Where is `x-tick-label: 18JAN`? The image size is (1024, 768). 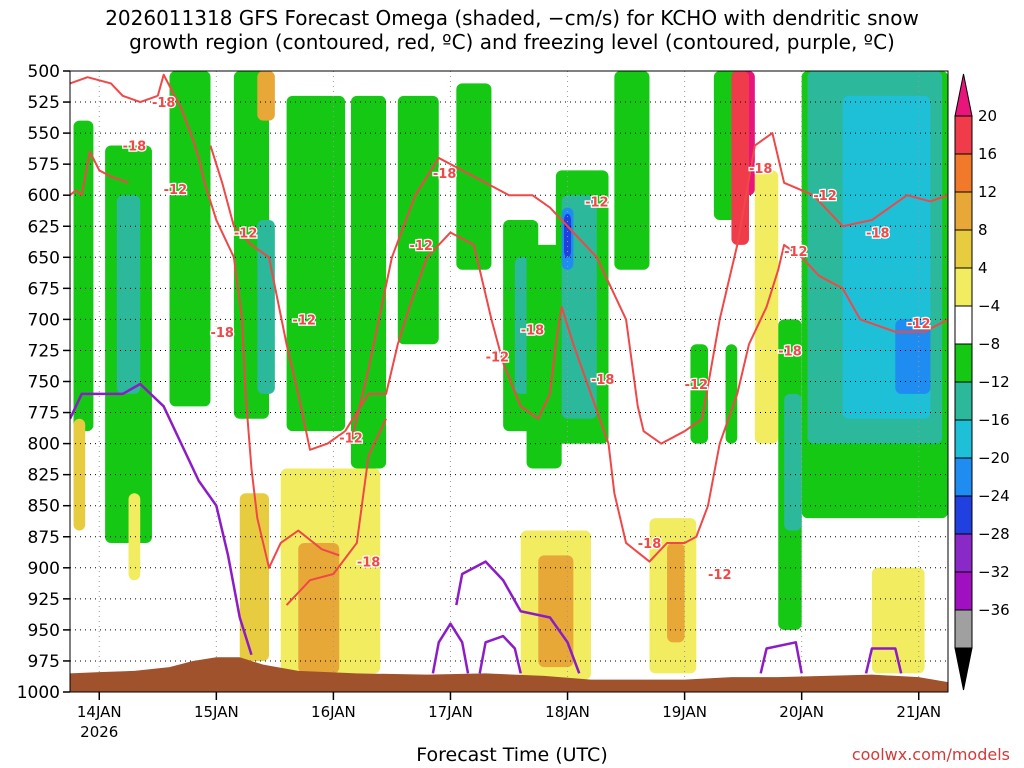
x-tick-label: 18JAN is located at coordinates (567, 712).